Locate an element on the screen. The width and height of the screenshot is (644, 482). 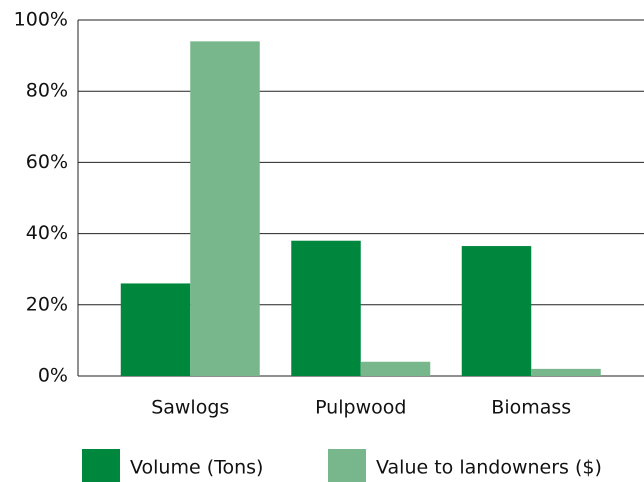
x-tick-label: Pulpwood is located at coordinates (360, 408).